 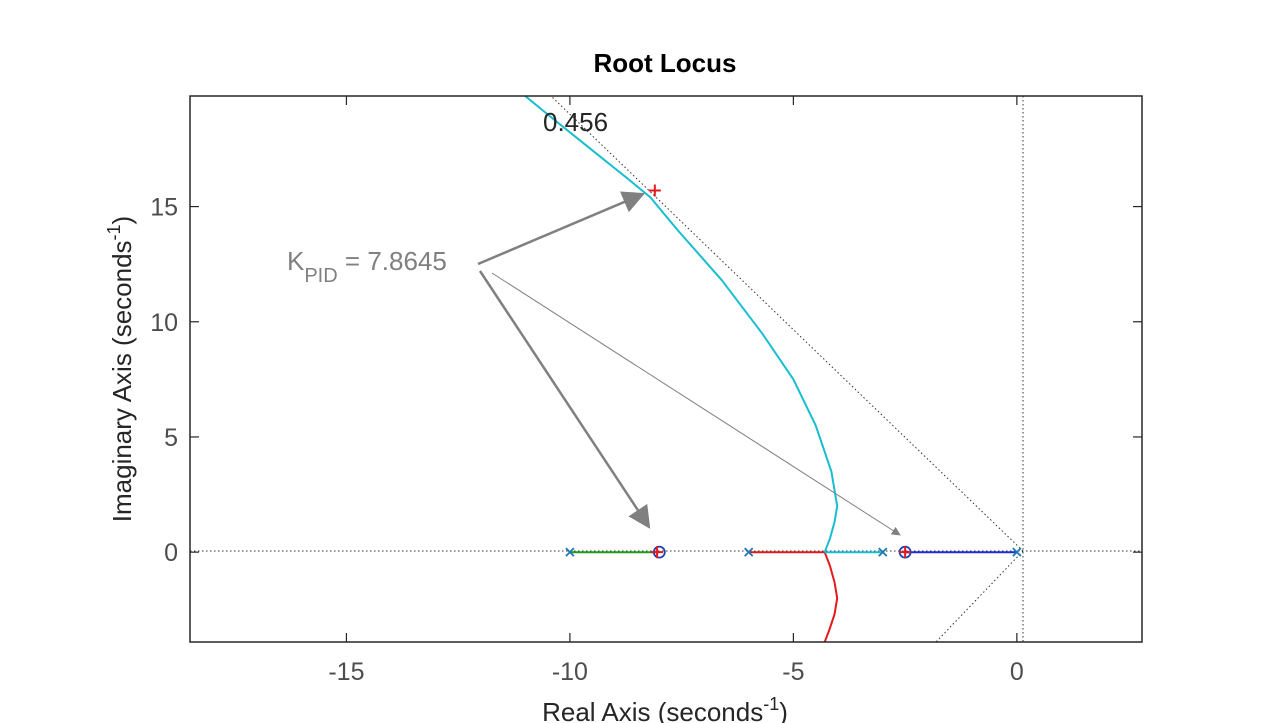 I want to click on x-tick-label: -5, so click(x=793, y=672).